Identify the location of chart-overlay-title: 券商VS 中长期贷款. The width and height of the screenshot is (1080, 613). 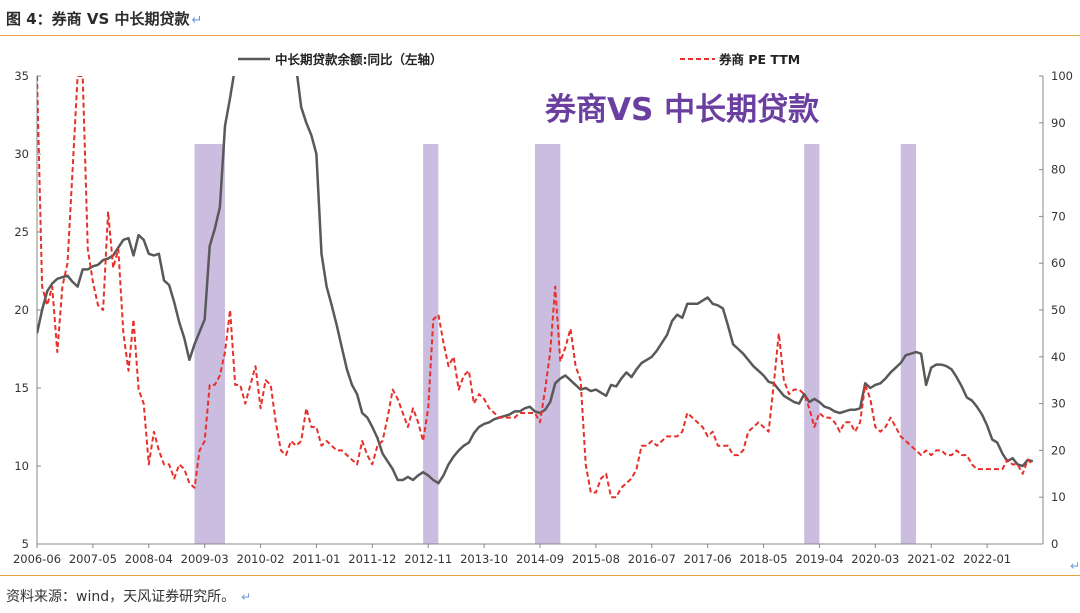
(682, 110).